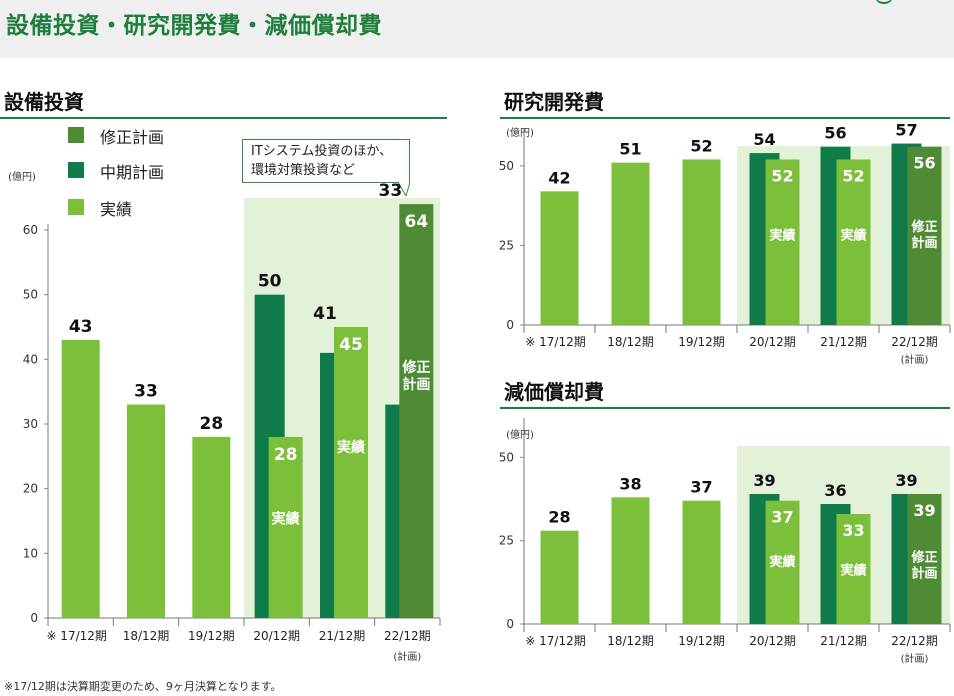 The image size is (954, 696). Describe the element at coordinates (416, 222) in the screenshot. I see `bar-revised-plan-value: 64` at that location.